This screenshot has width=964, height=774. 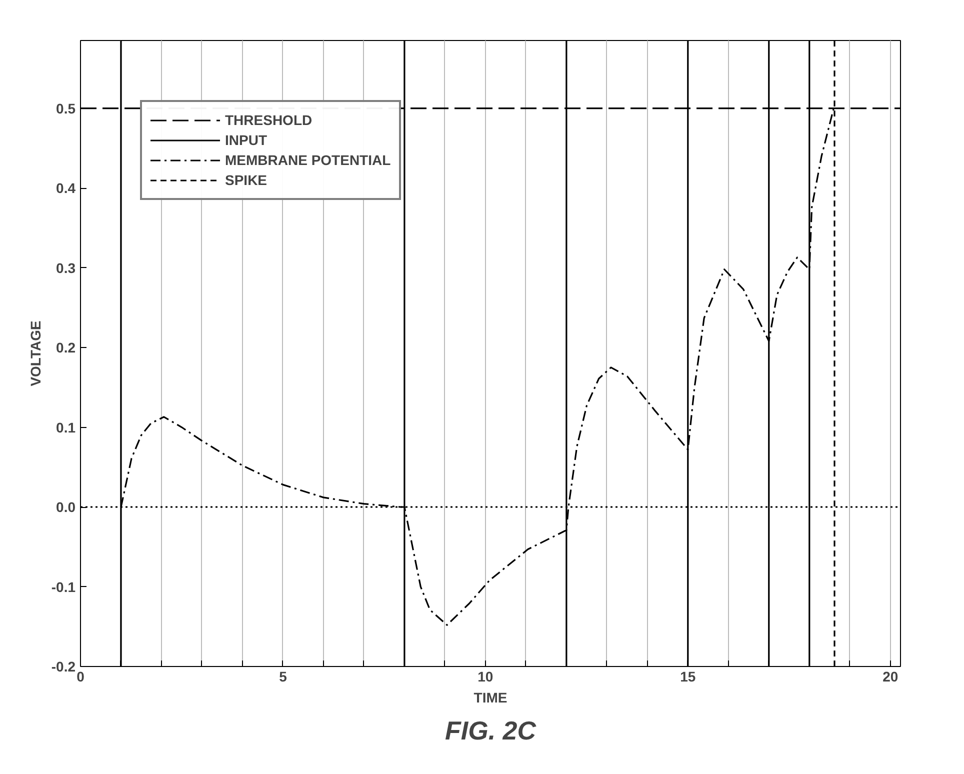 What do you see at coordinates (283, 676) in the screenshot?
I see `x-tick-label: 5` at bounding box center [283, 676].